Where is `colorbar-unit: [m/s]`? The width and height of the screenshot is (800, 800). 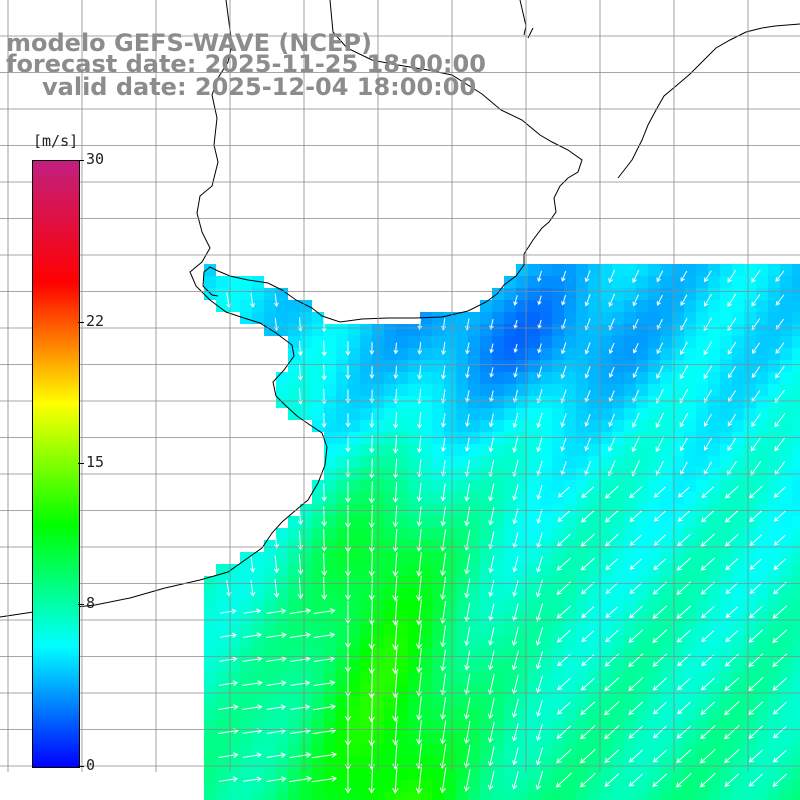
colorbar-unit: [m/s] is located at coordinates (56, 141).